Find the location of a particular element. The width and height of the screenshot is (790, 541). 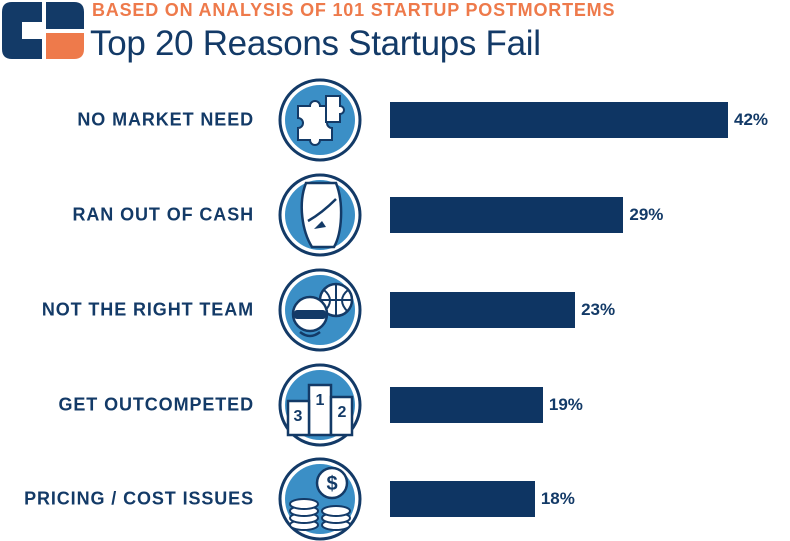

category-label: GET OUTCOMPETED is located at coordinates (156, 404).